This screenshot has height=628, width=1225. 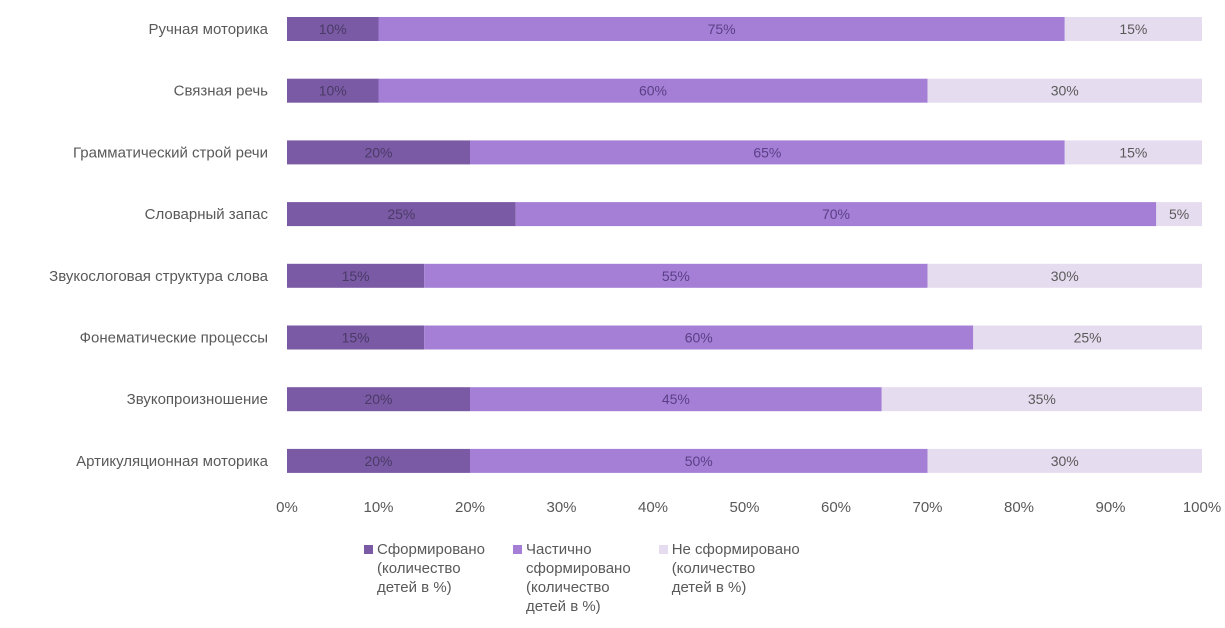 I want to click on x-tick-label: 80%, so click(x=1019, y=507).